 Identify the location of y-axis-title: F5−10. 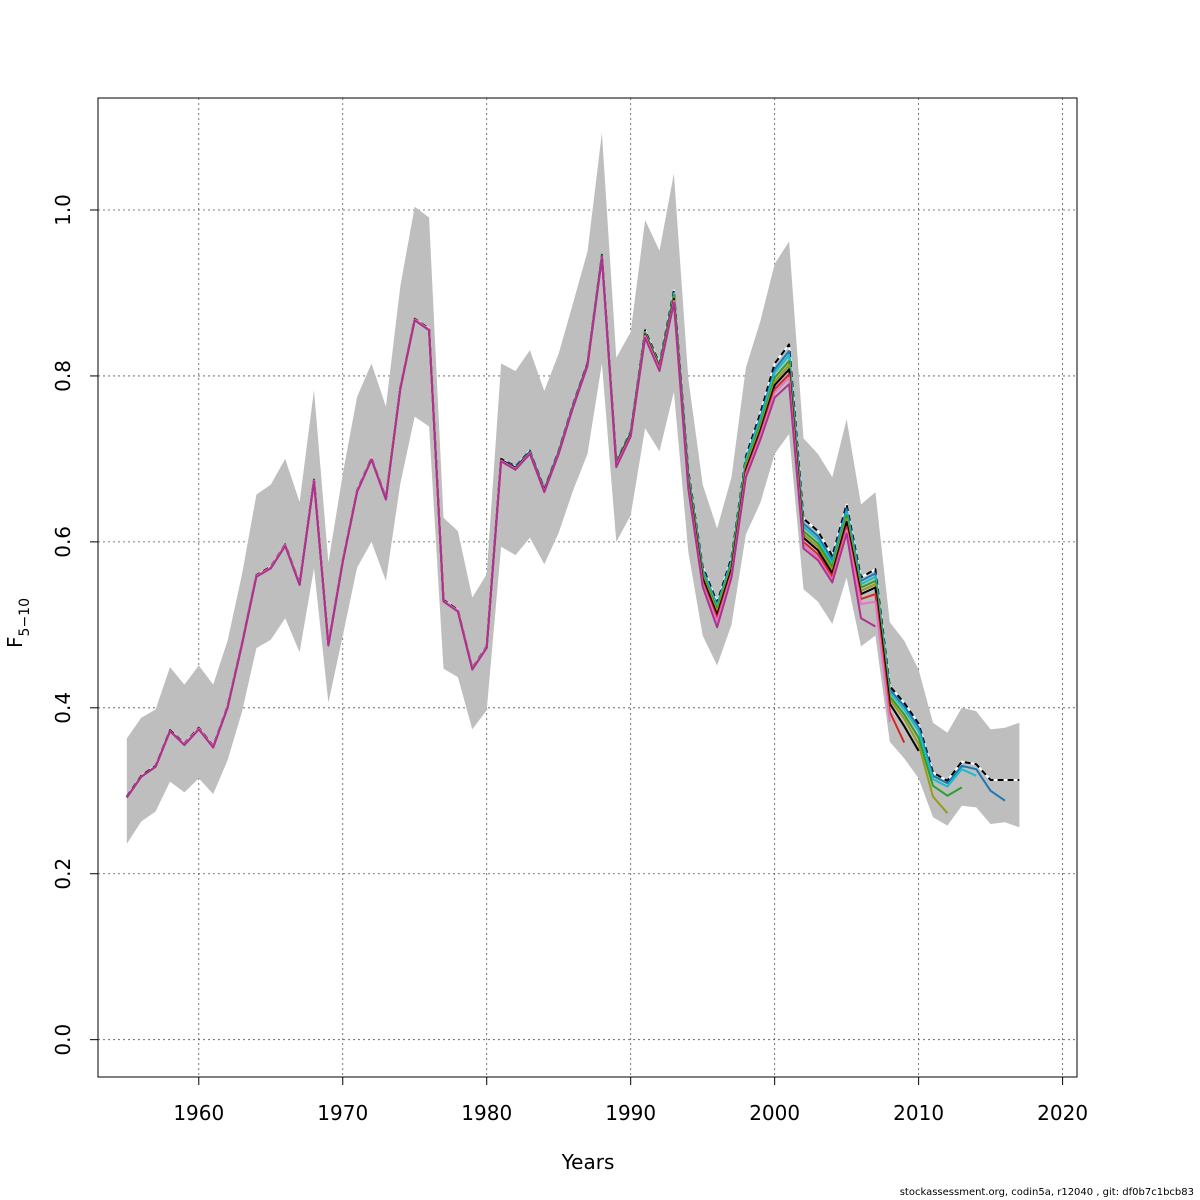
(18, 623).